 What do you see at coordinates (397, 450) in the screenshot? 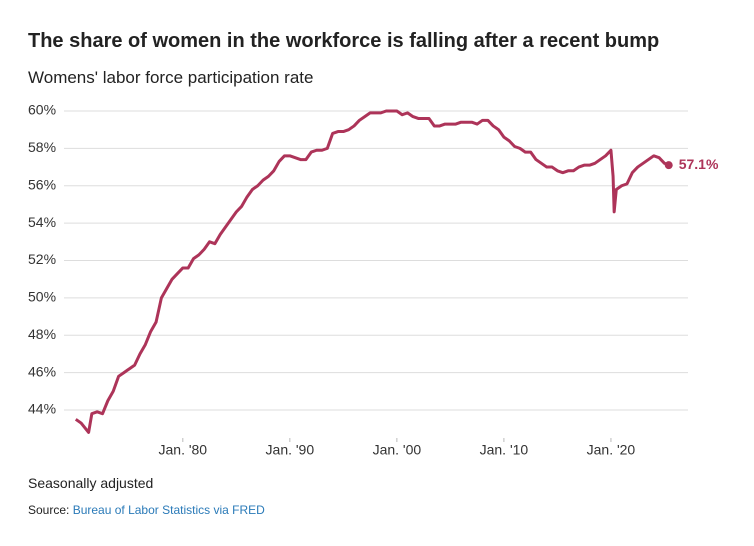
I see `x-tick-label: Jan. '00` at bounding box center [397, 450].